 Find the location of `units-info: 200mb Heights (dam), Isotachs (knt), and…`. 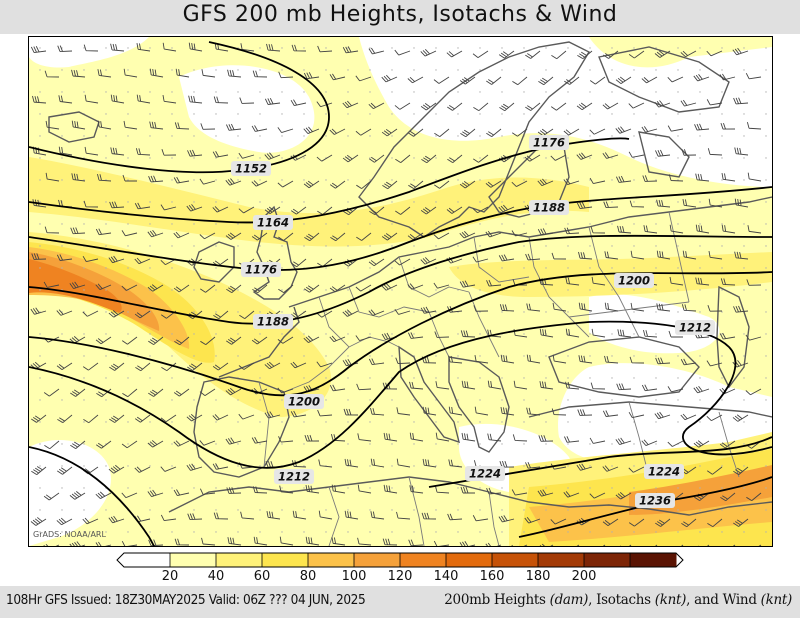

units-info: 200mb Heights (dam), Isotachs (knt), and… is located at coordinates (618, 600).